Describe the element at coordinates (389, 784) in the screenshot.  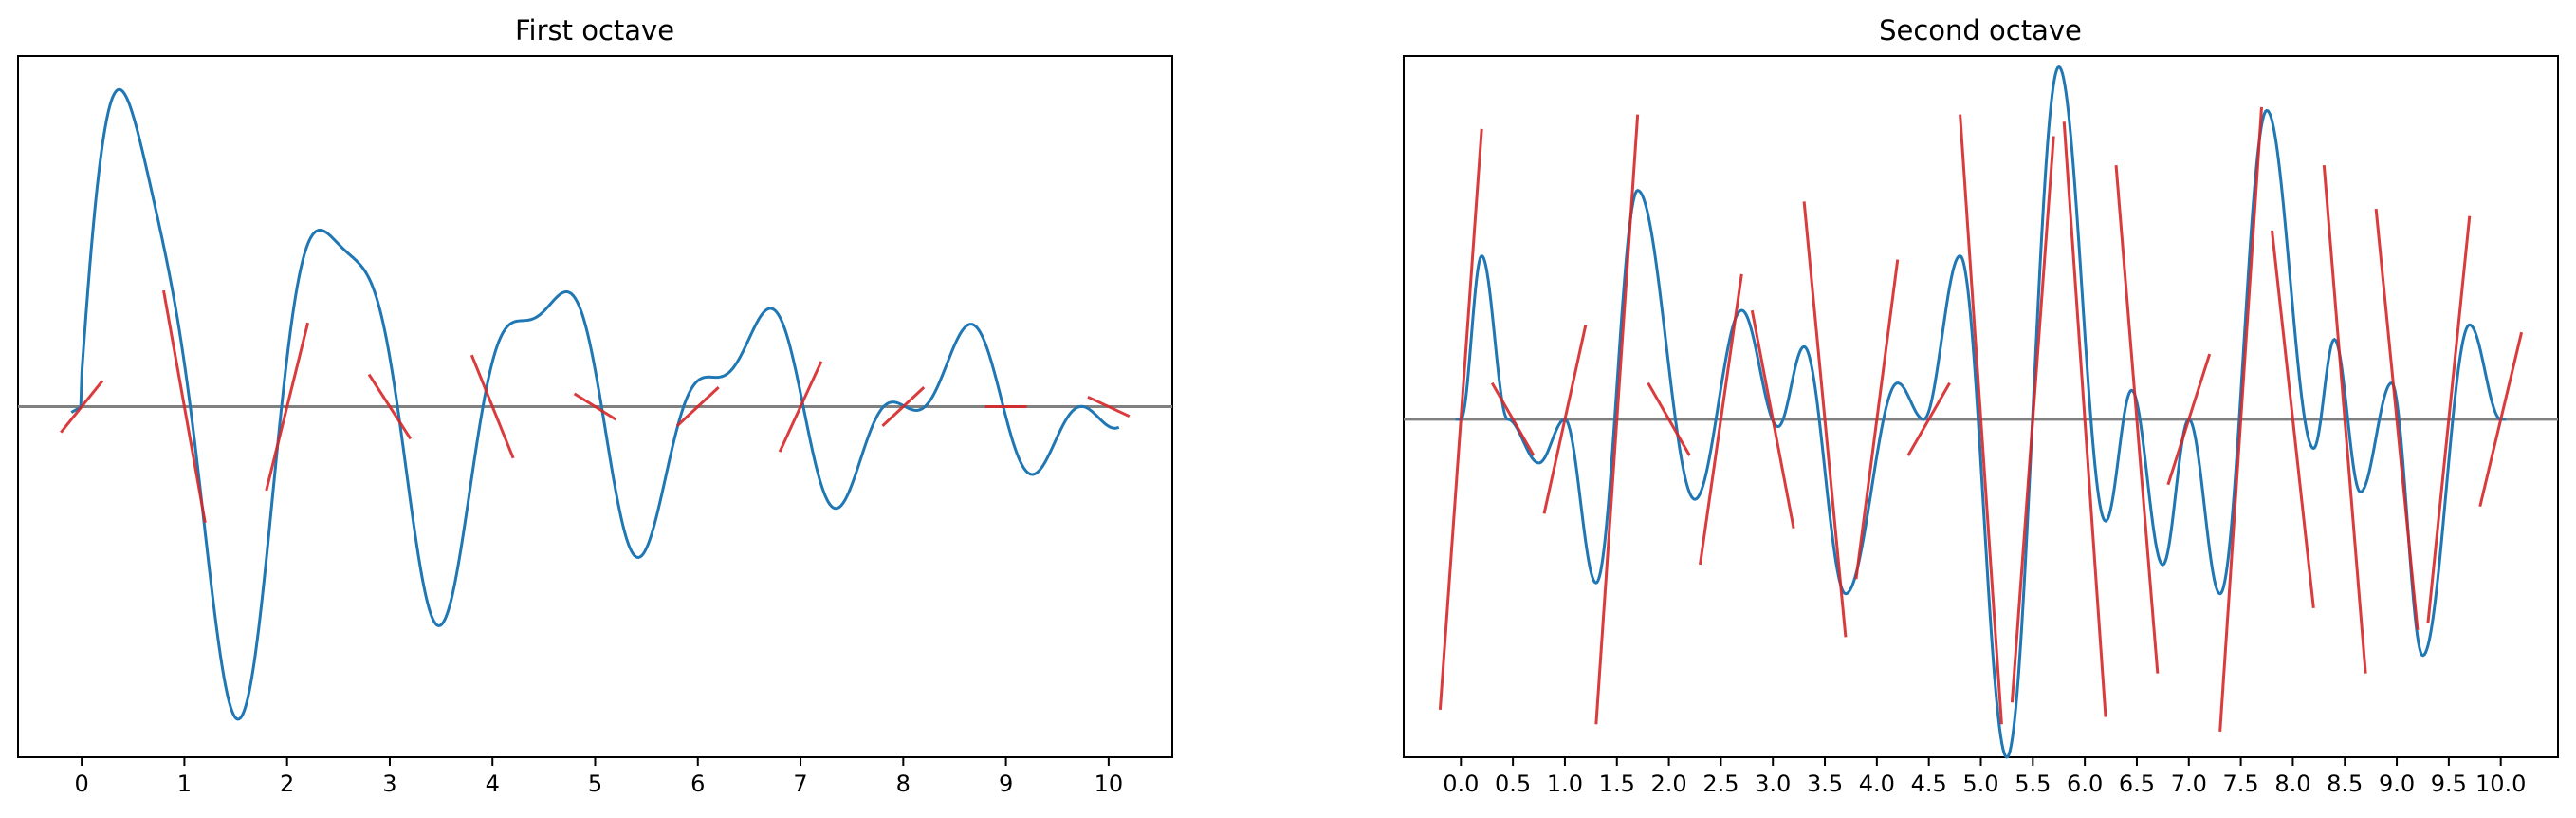
I see `x-tick-label: 3` at that location.